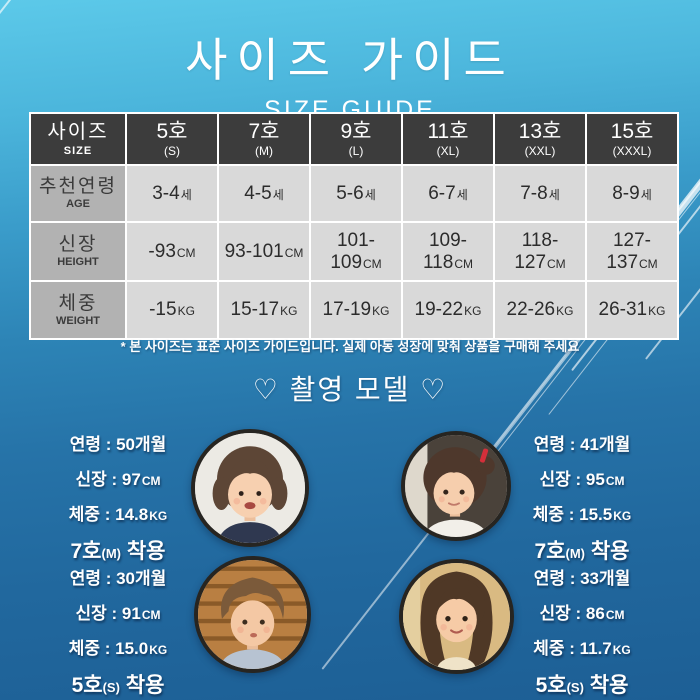 This screenshot has width=700, height=700. Describe the element at coordinates (582, 578) in the screenshot. I see `model-age: 연령 : 33개월` at that location.